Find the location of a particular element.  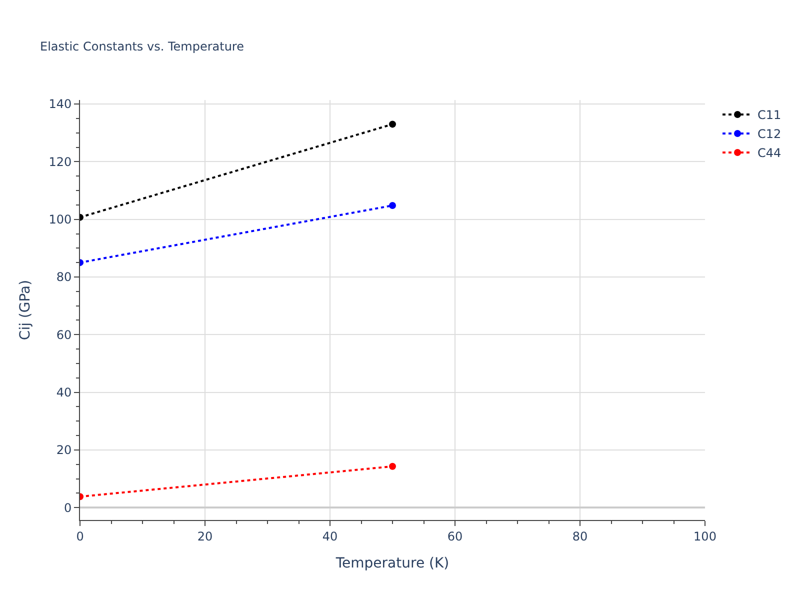

x-tick-label: 60 is located at coordinates (455, 536).